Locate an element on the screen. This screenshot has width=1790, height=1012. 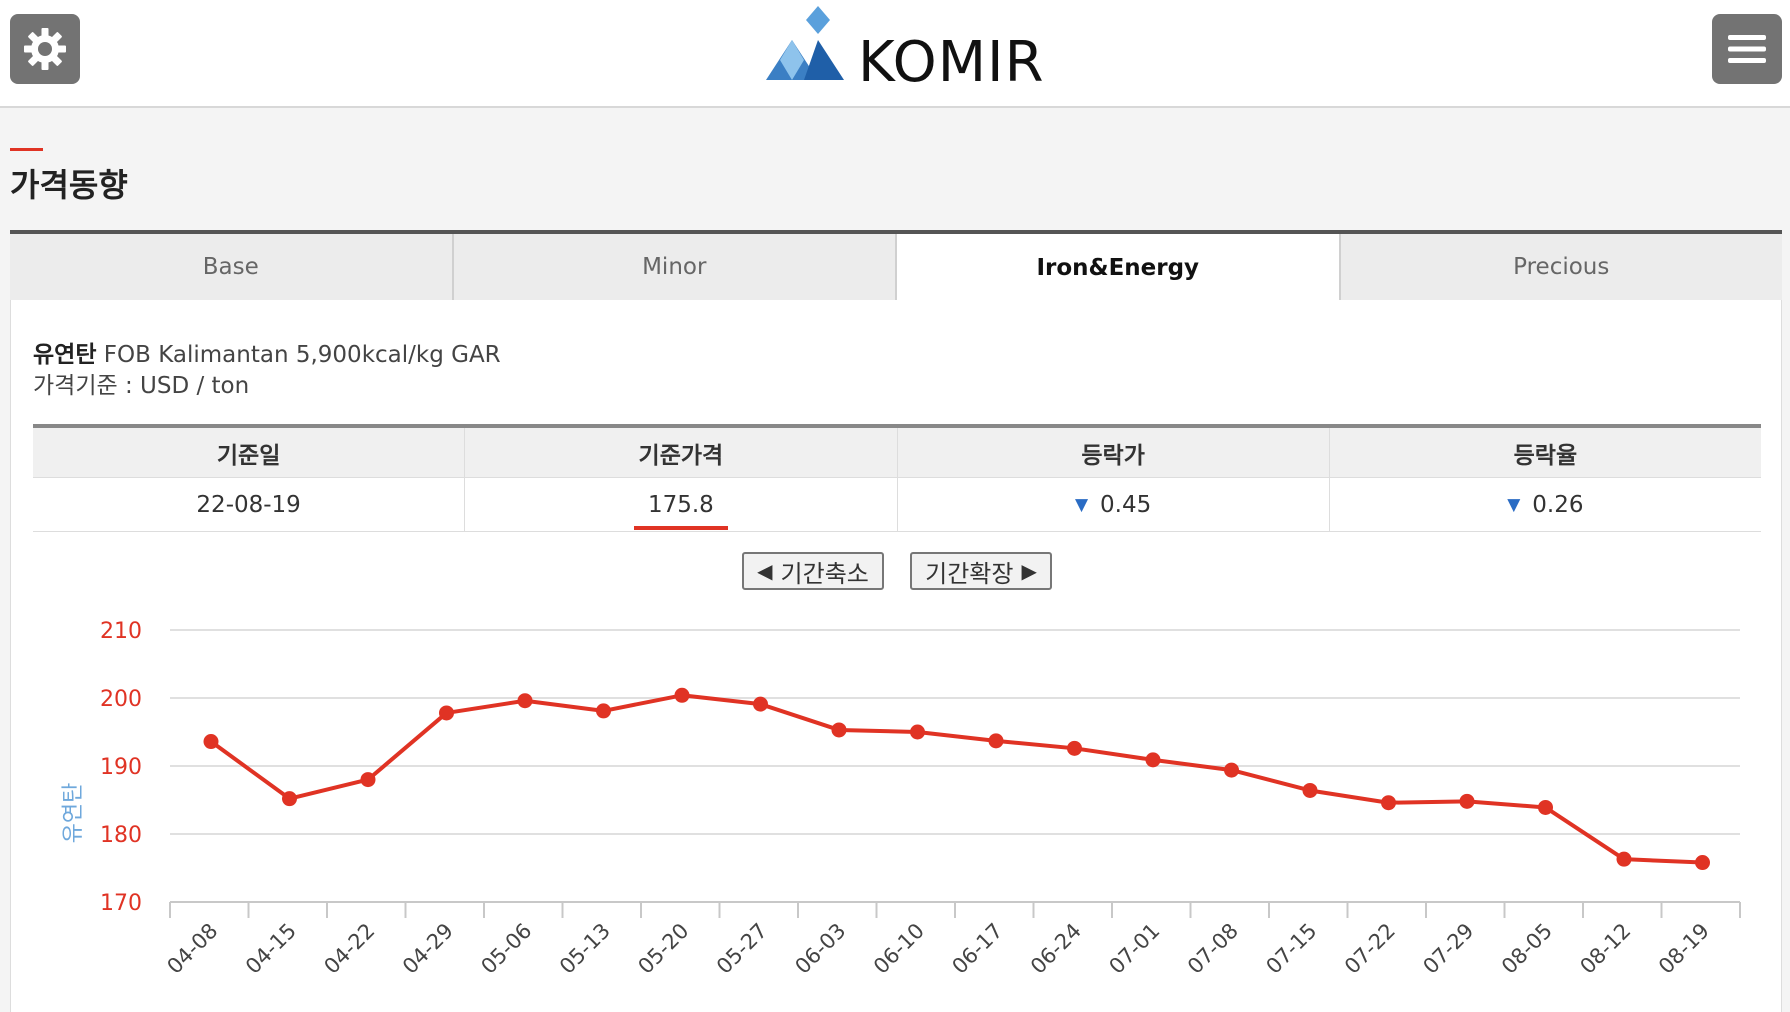
period-shrink-button: ◀ 기간축소 is located at coordinates (813, 571).